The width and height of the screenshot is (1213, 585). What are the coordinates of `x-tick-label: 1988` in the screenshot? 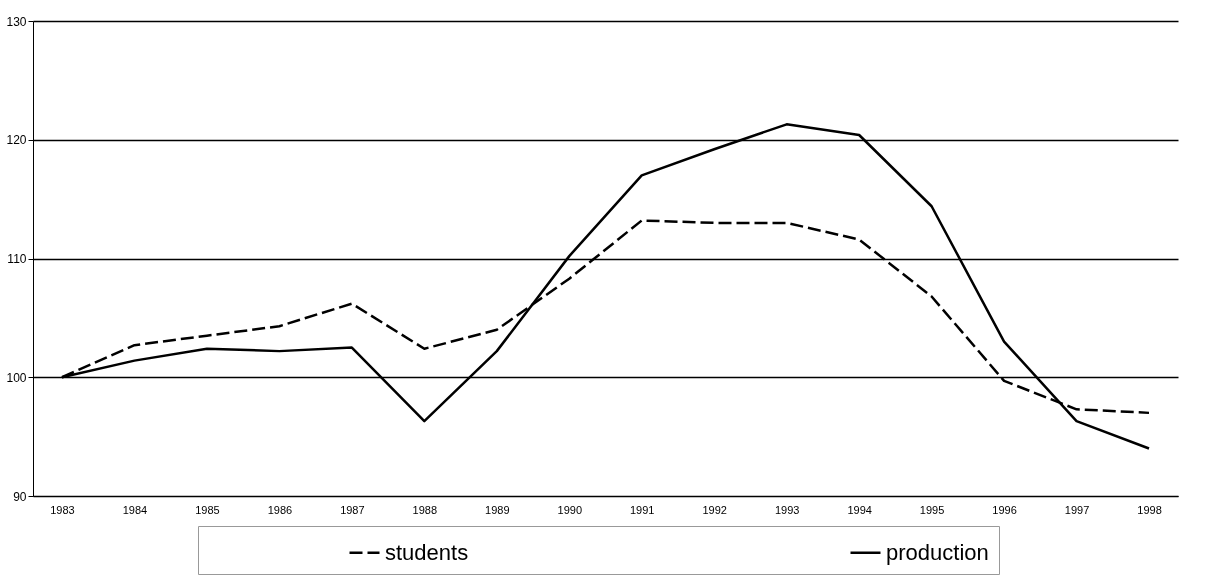 It's located at (425, 509).